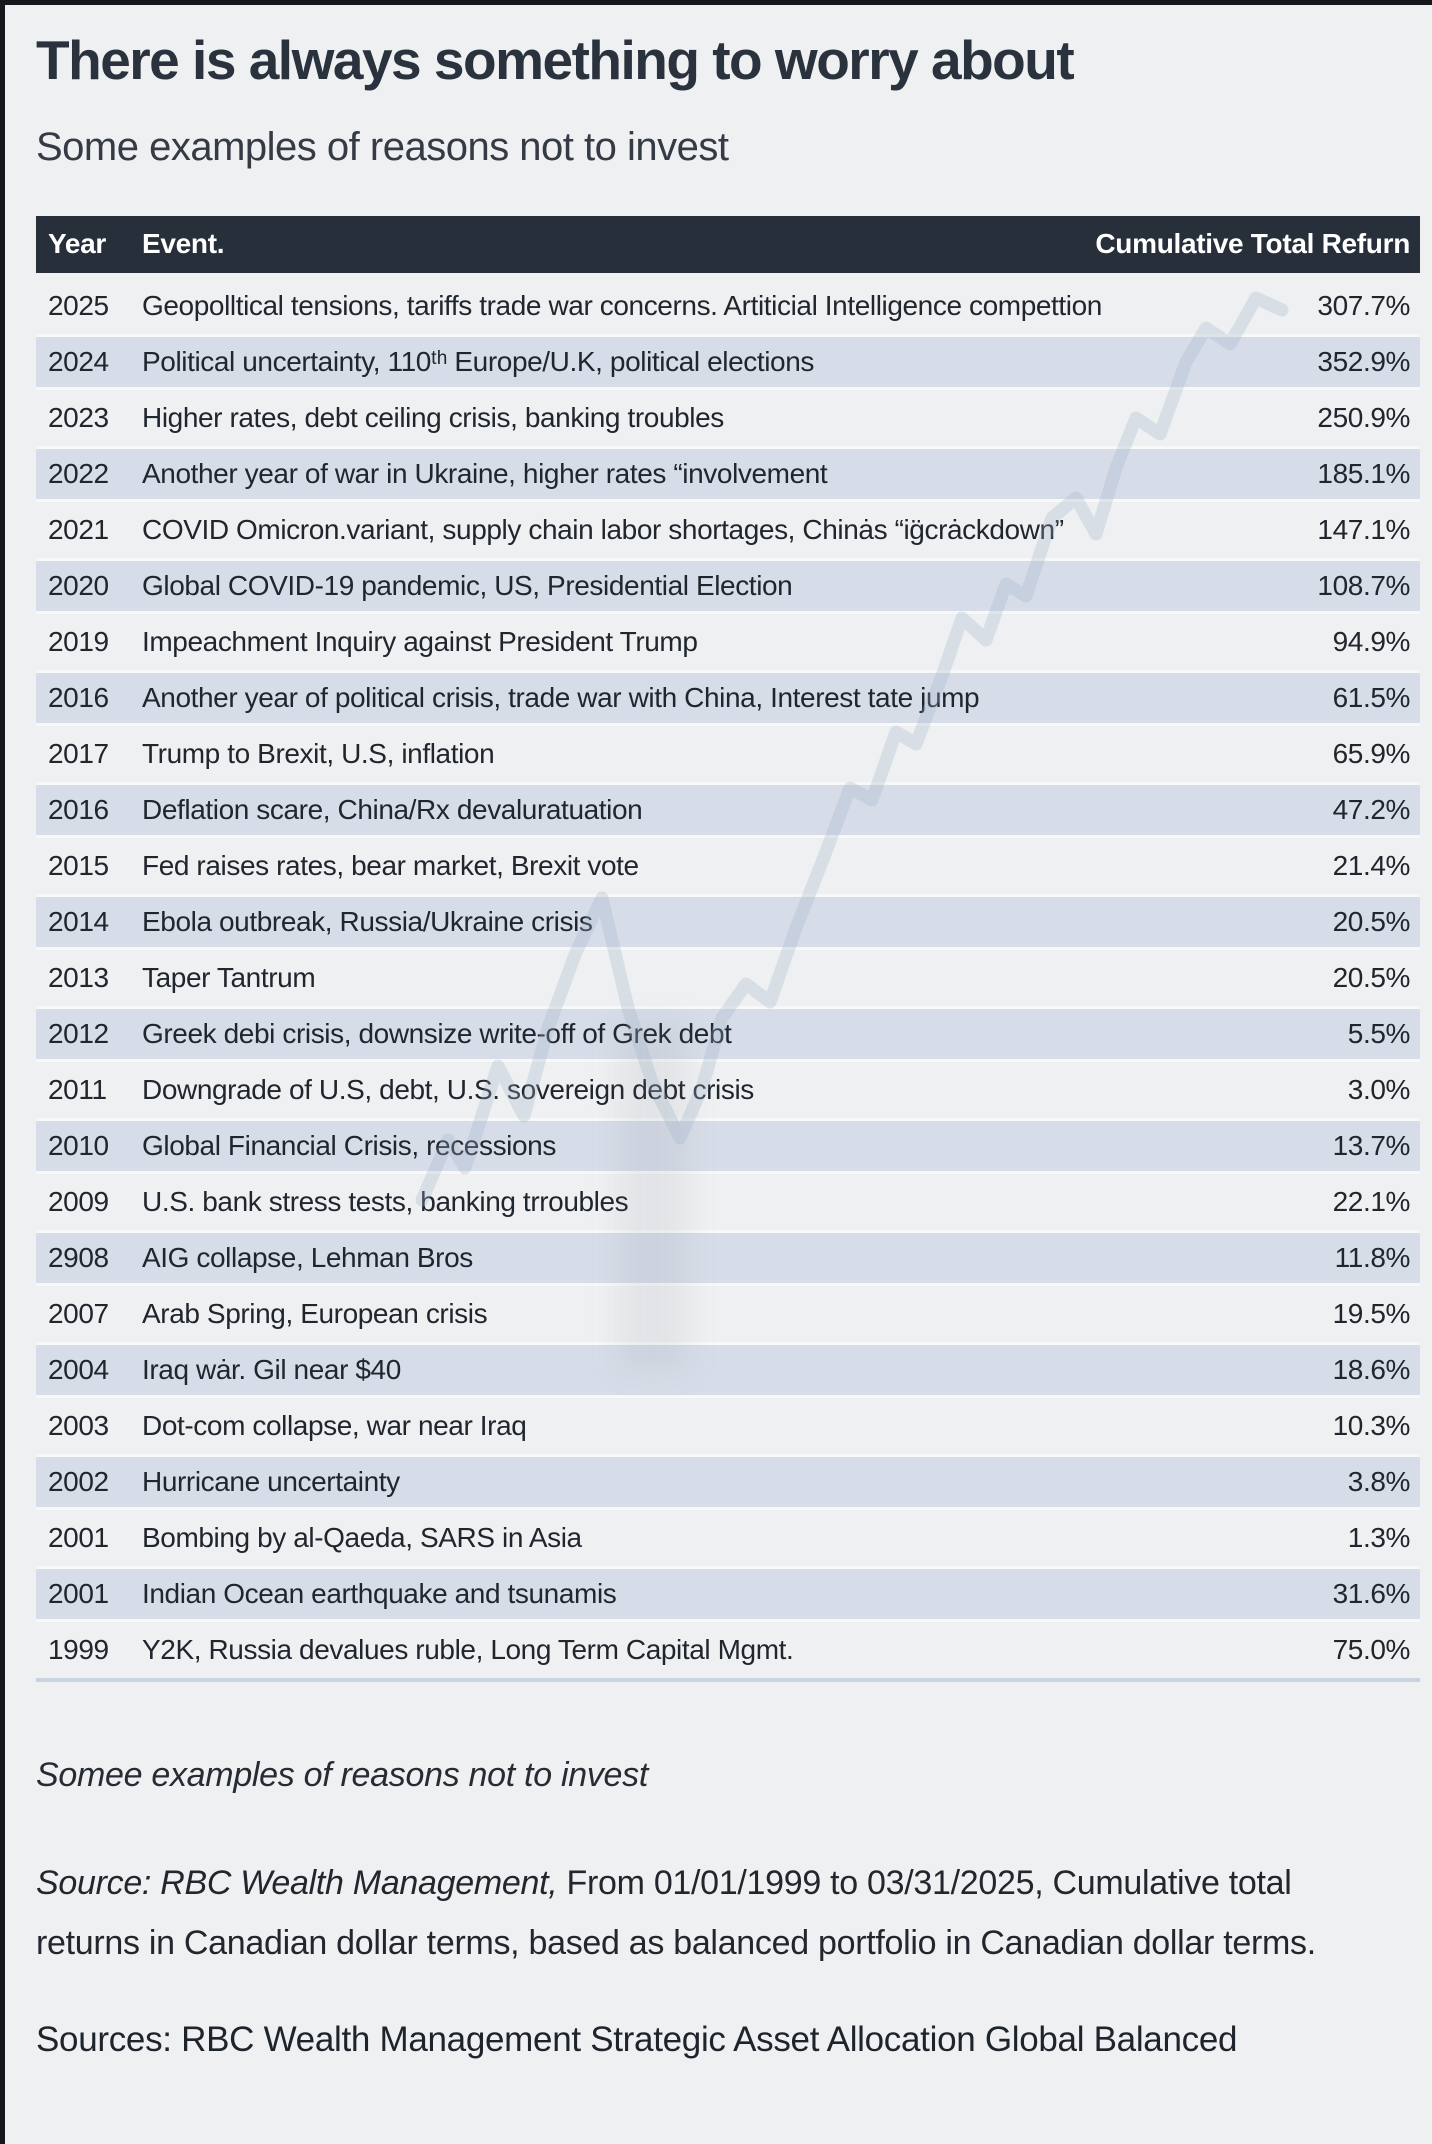 Image resolution: width=1432 pixels, height=2144 pixels. I want to click on cell-year: 2013, so click(78, 977).